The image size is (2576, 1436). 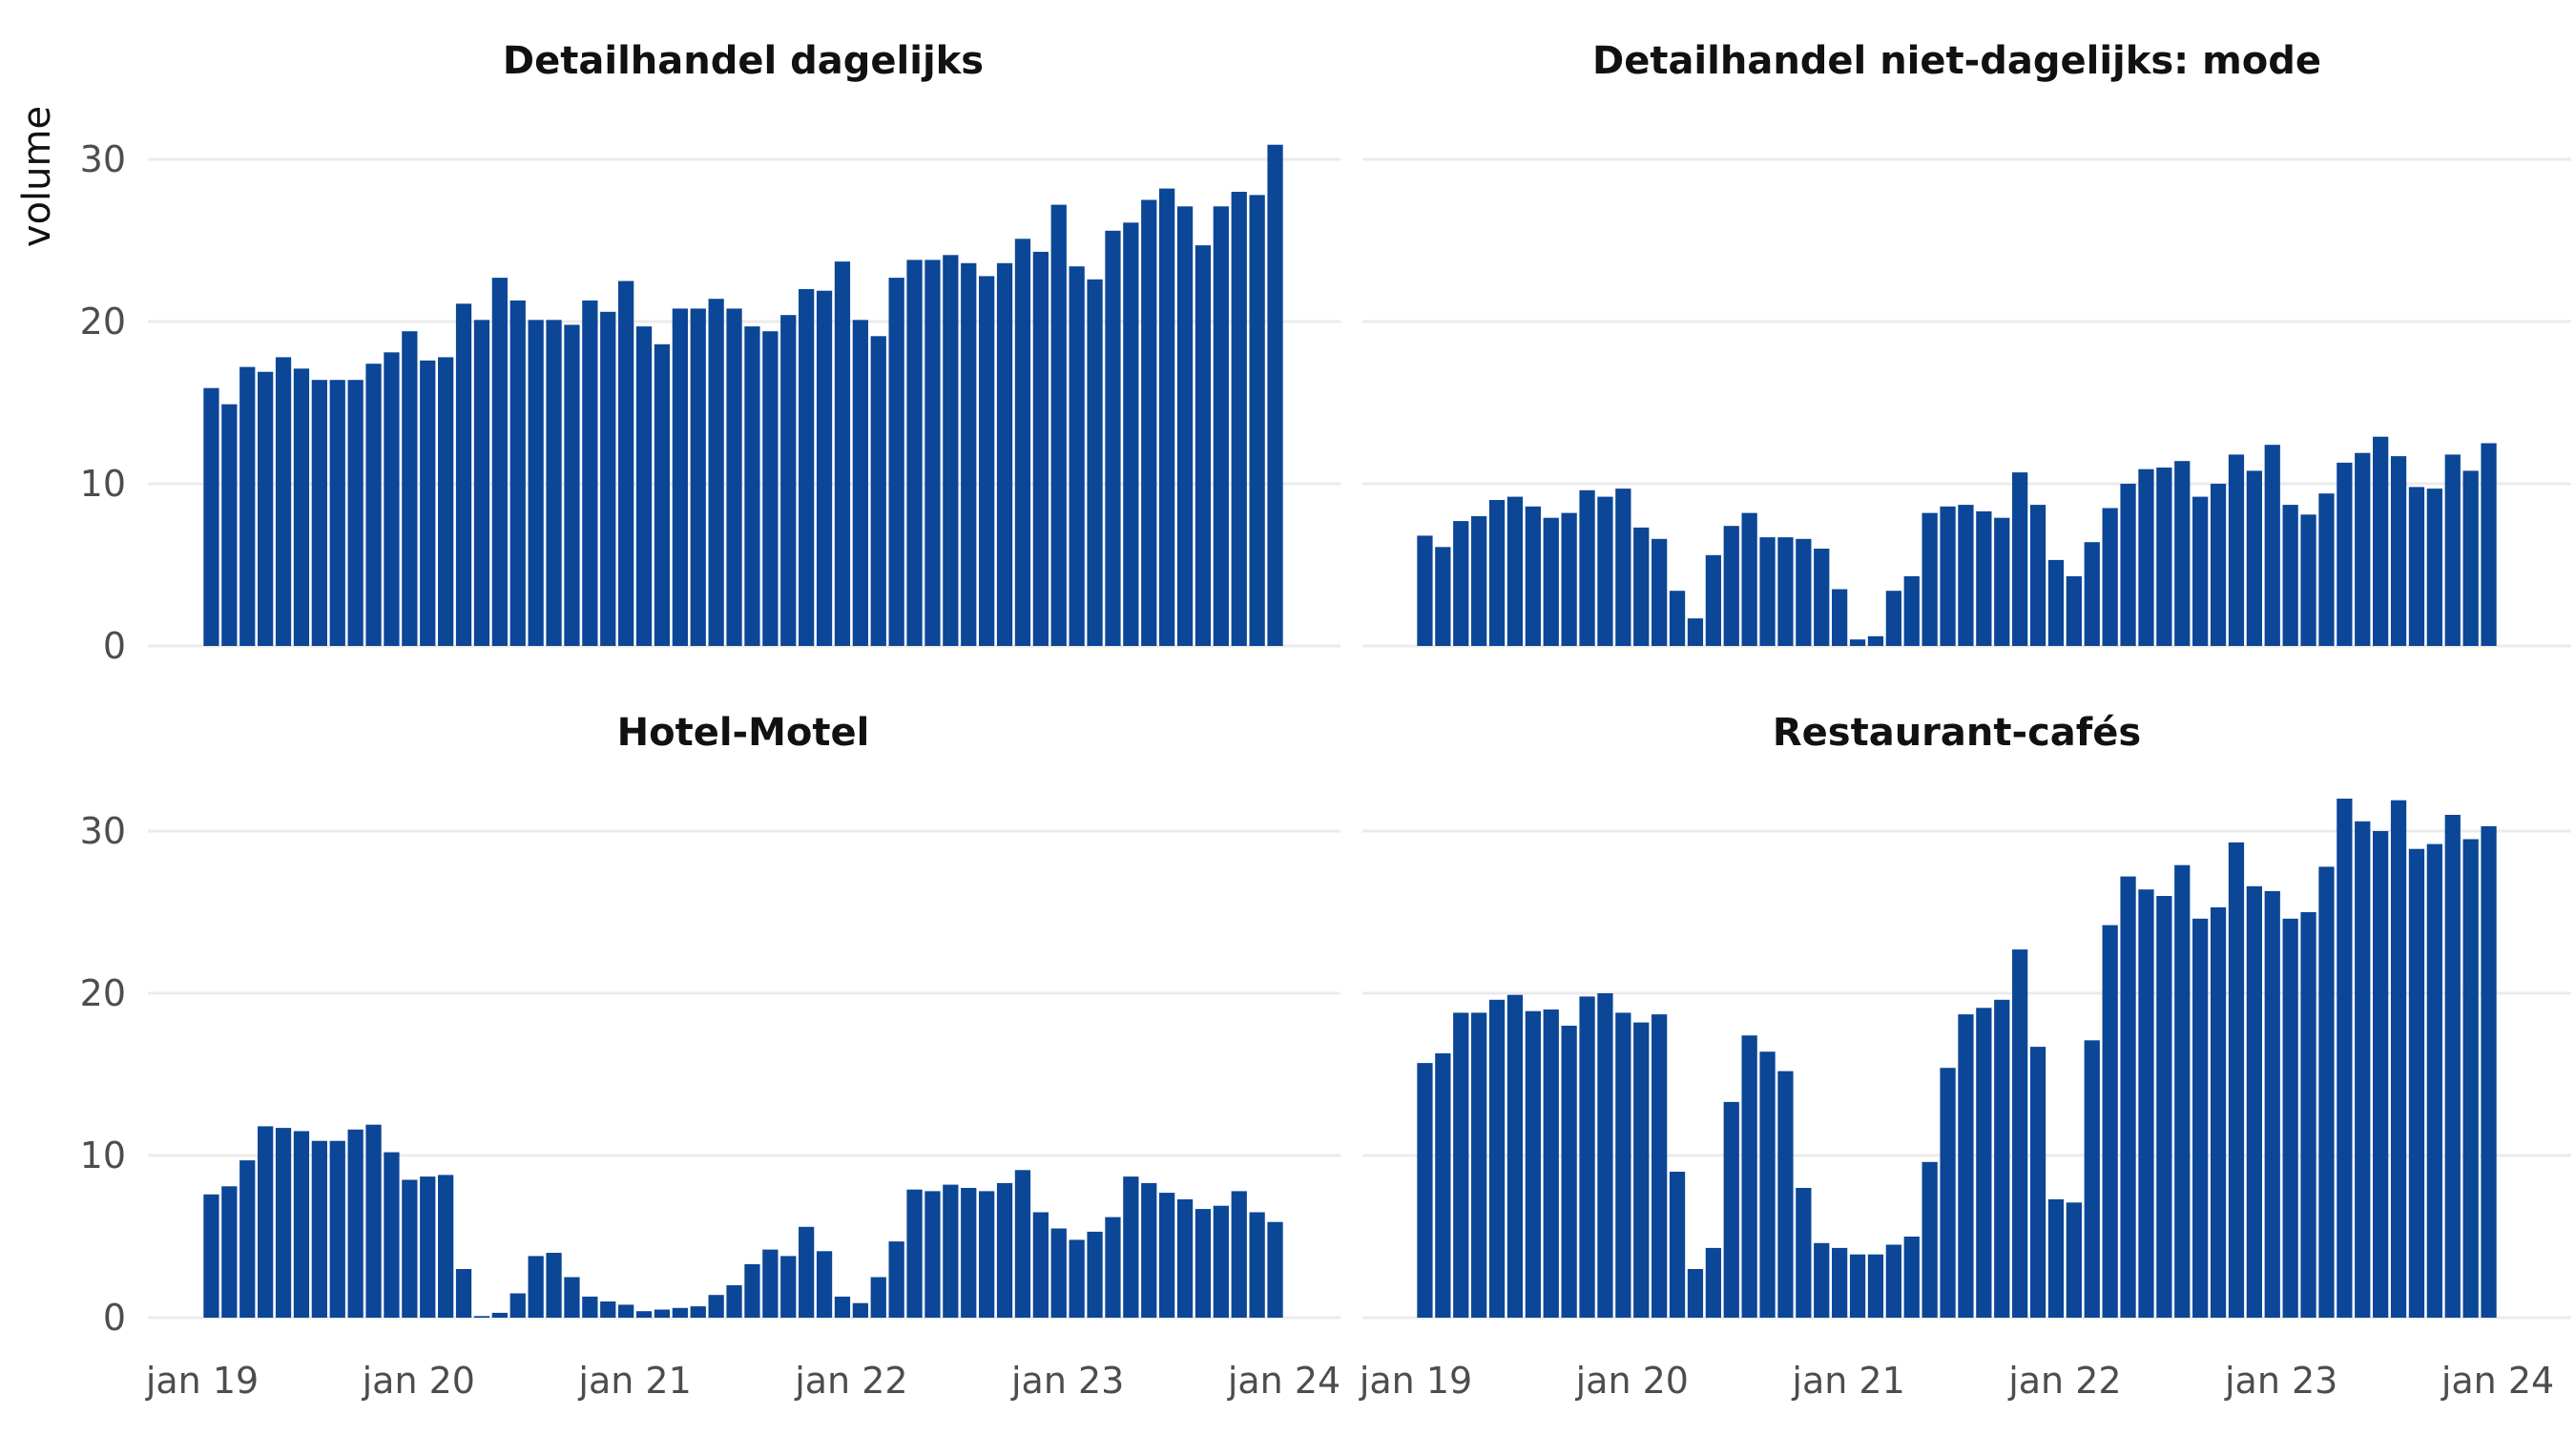 I want to click on x-tick-label: jan 20, so click(x=1632, y=1381).